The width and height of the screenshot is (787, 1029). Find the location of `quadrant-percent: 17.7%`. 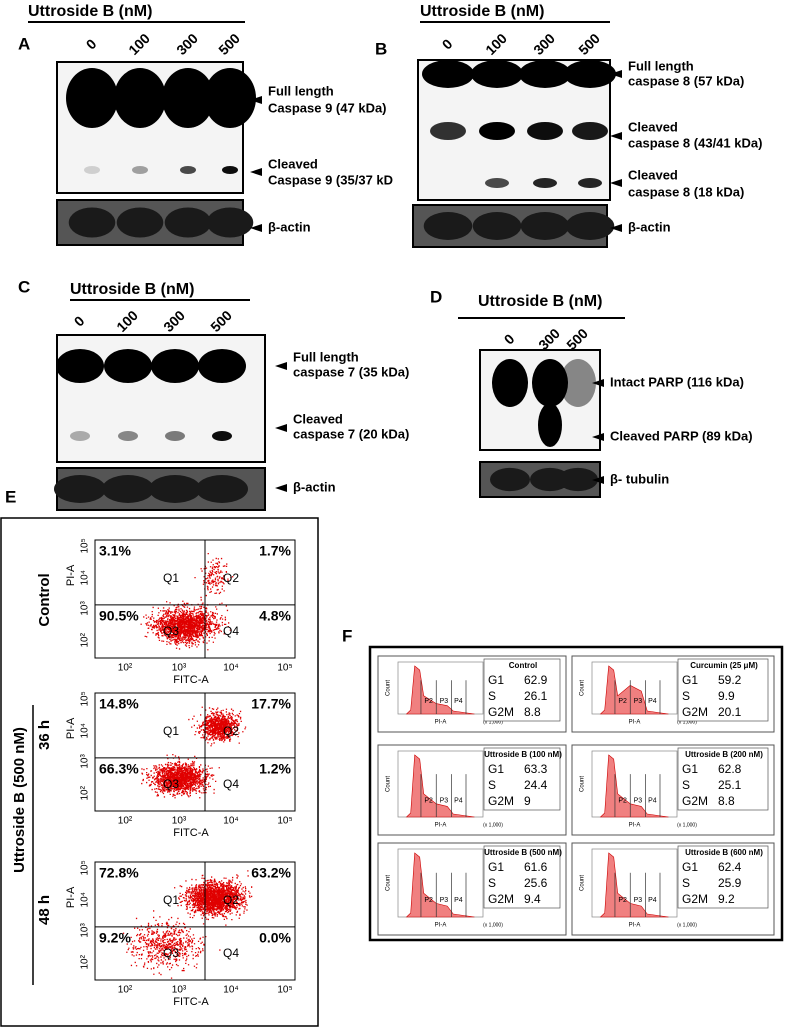

quadrant-percent: 17.7% is located at coordinates (271, 704).